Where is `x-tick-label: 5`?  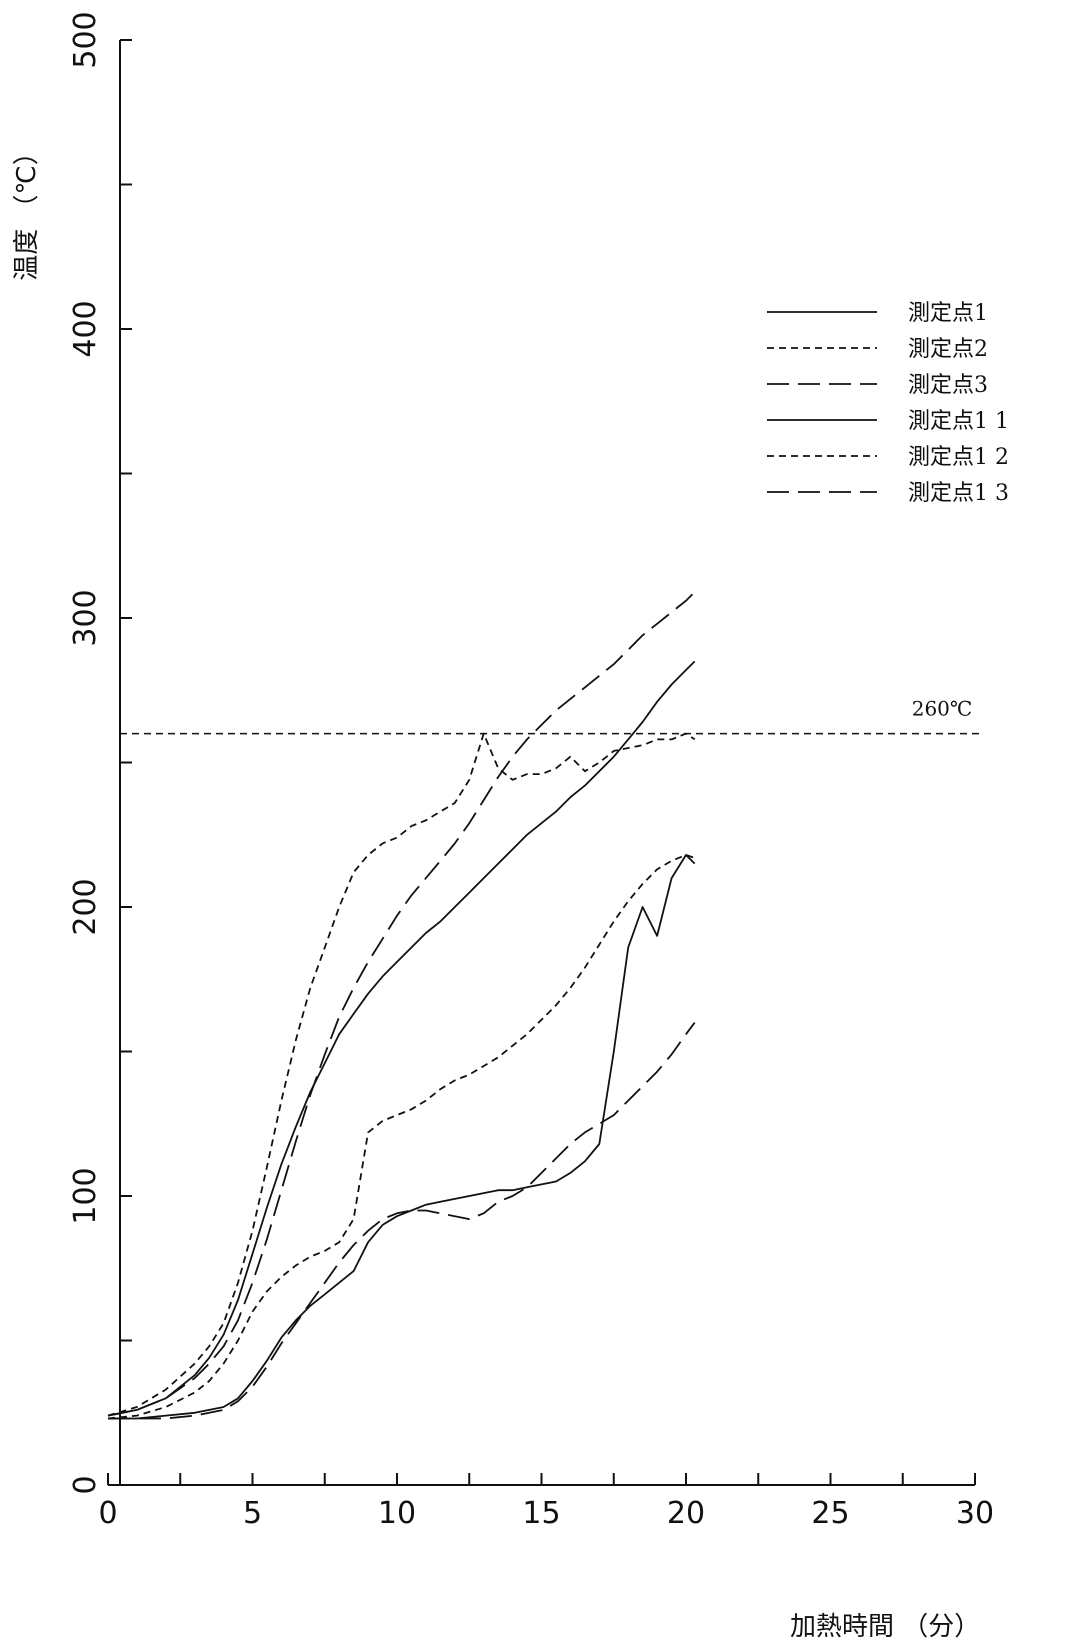
x-tick-label: 5 is located at coordinates (252, 1513).